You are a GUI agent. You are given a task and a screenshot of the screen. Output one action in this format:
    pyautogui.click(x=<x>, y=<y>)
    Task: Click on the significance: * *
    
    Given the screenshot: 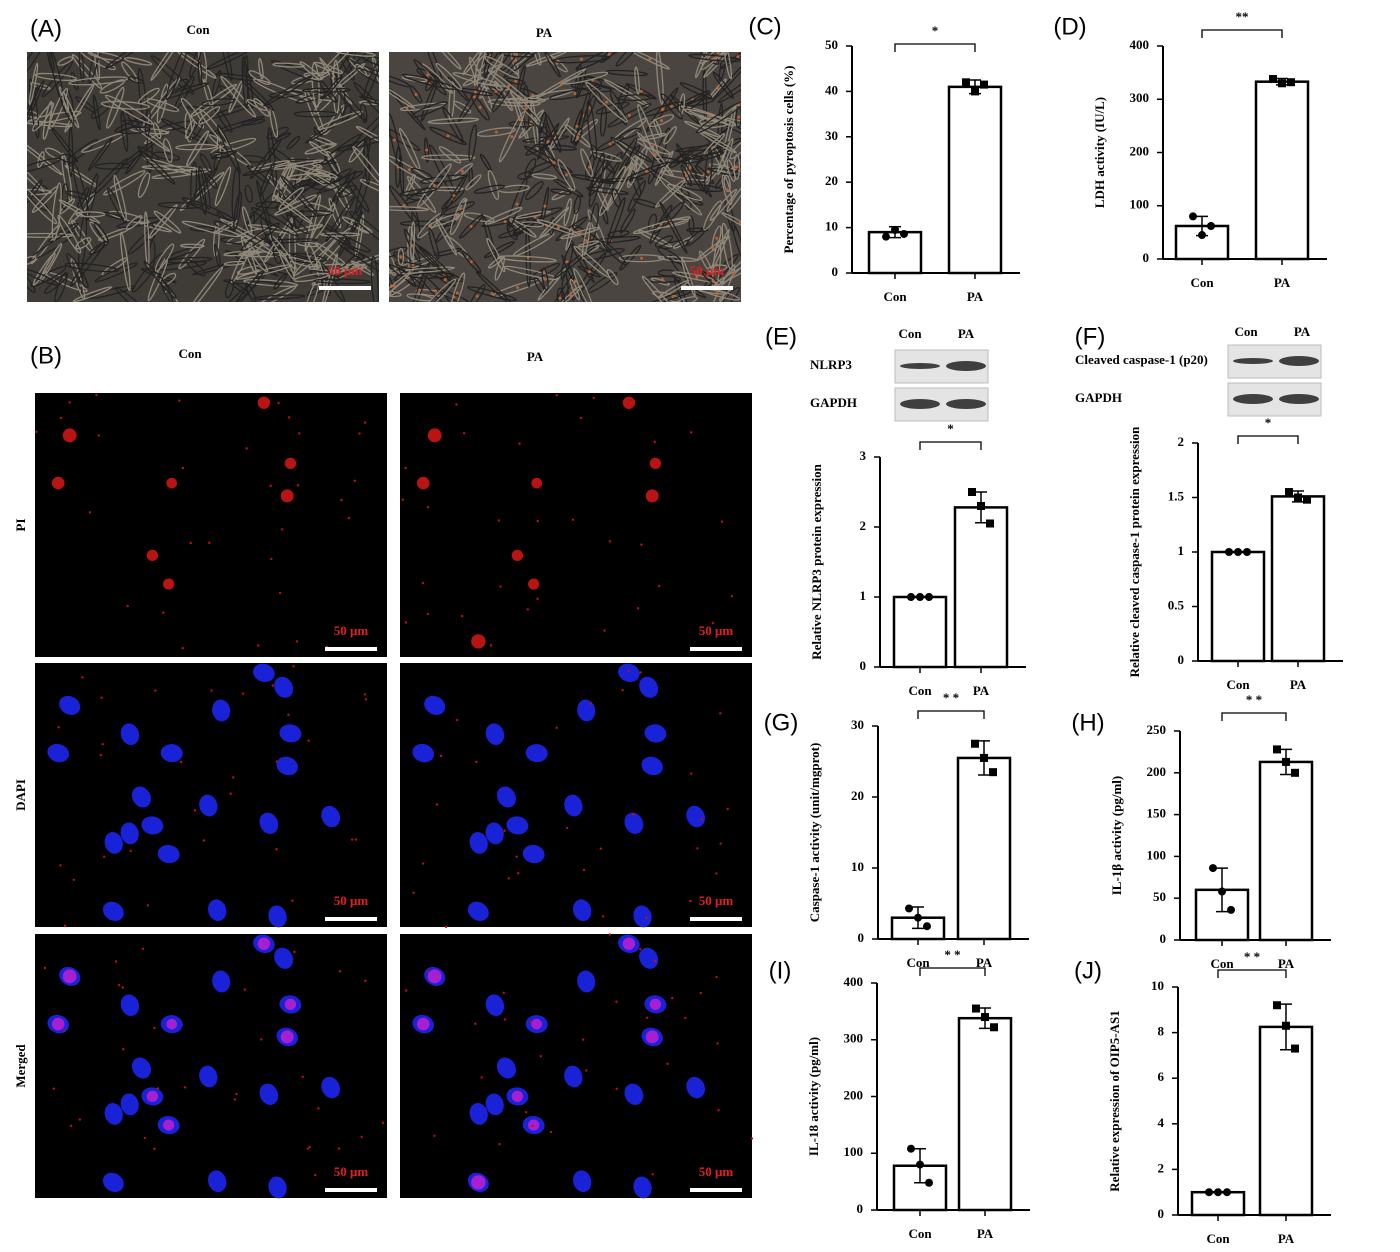 What is the action you would take?
    pyautogui.click(x=952, y=954)
    